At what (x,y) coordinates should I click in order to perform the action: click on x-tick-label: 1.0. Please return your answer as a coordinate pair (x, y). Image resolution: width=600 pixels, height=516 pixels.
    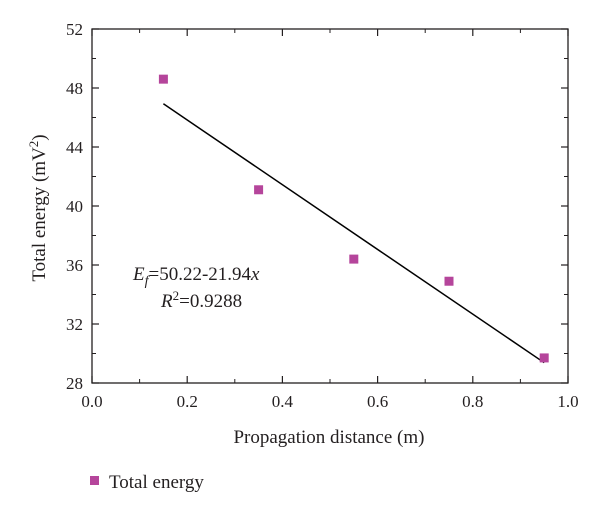
    Looking at the image, I should click on (567, 401).